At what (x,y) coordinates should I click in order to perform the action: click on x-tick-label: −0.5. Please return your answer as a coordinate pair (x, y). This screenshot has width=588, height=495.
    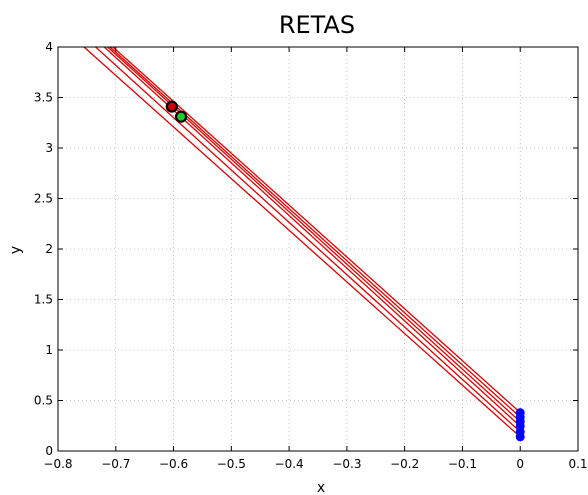
    Looking at the image, I should click on (231, 464).